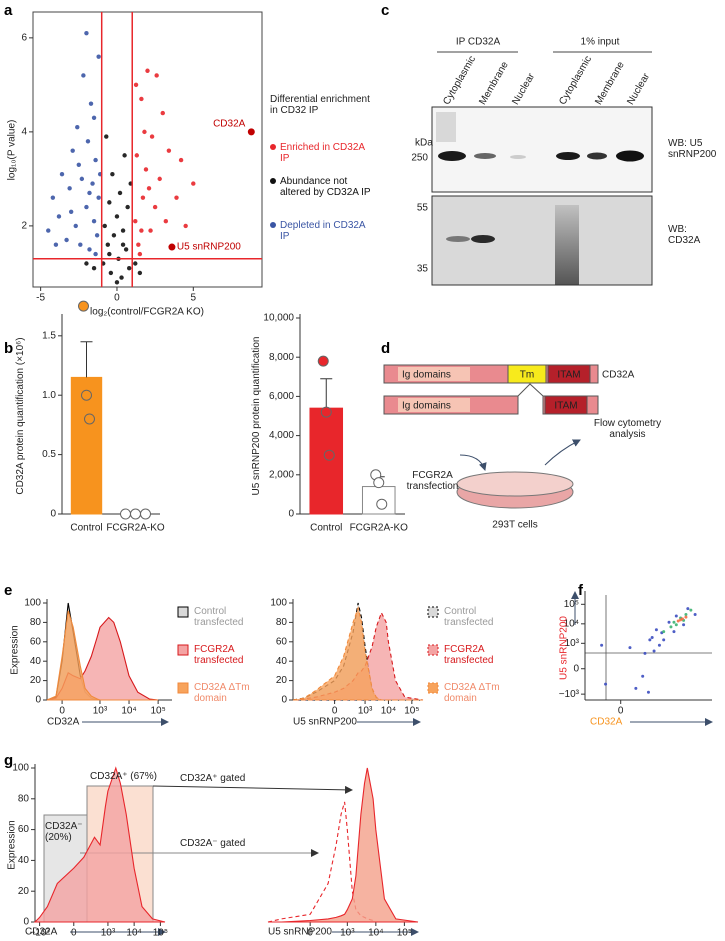  I want to click on x-tick-label: FCGR2A-KO, so click(135, 528).